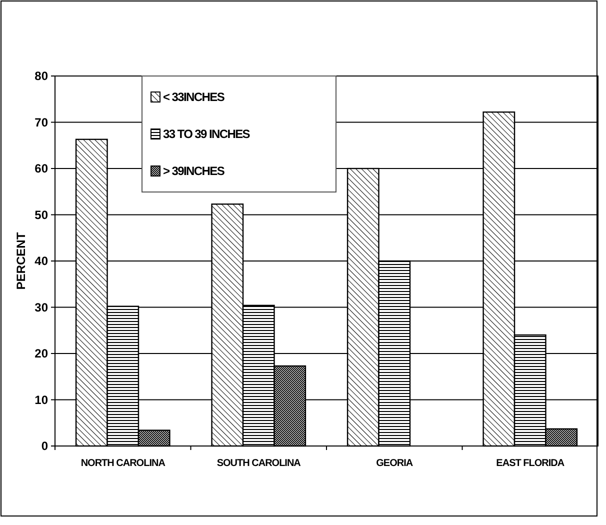 The width and height of the screenshot is (606, 525). Describe the element at coordinates (41, 261) in the screenshot. I see `y-tick-label: 40` at that location.